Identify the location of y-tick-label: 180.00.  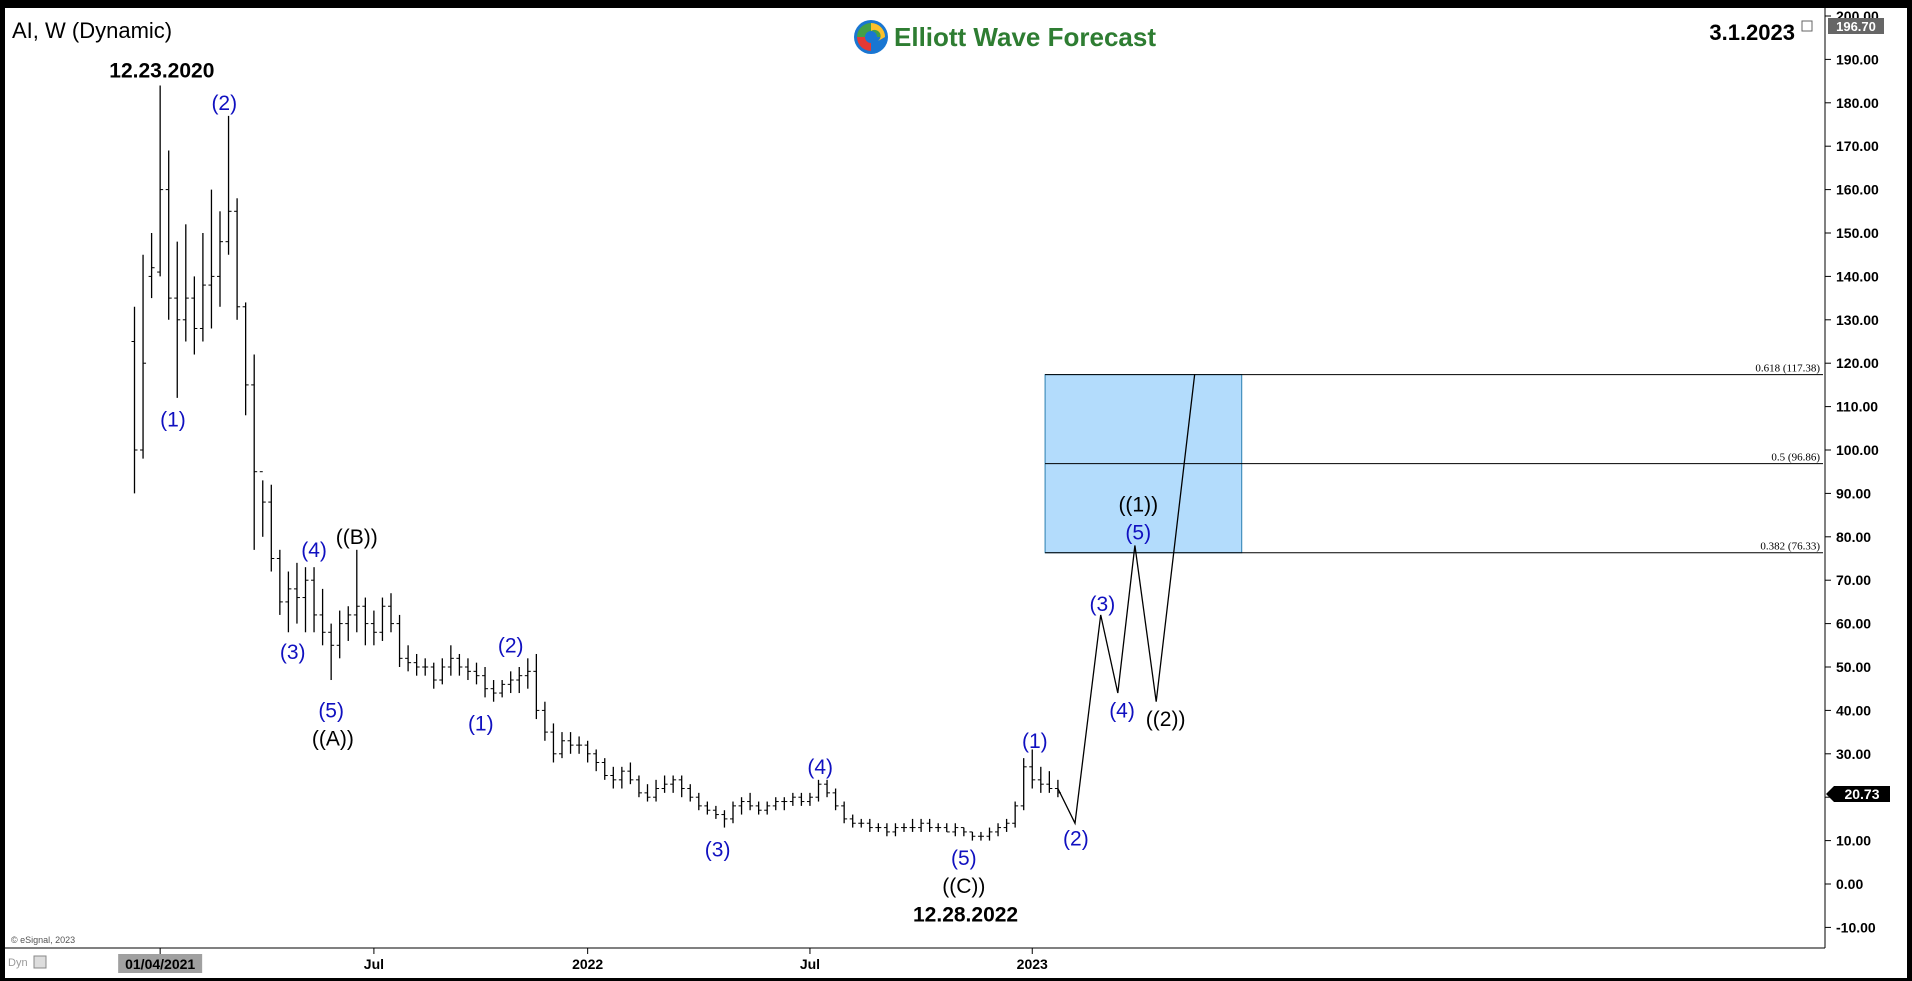
(1857, 103).